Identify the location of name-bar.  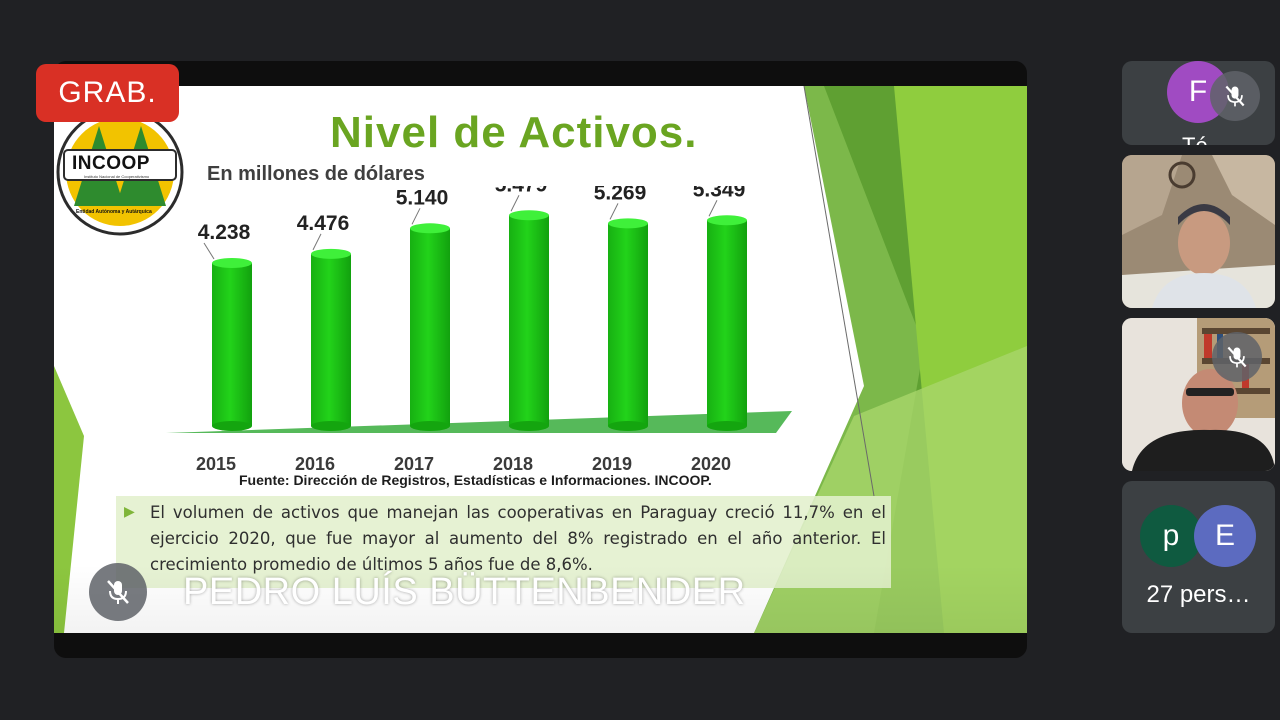
(540, 598).